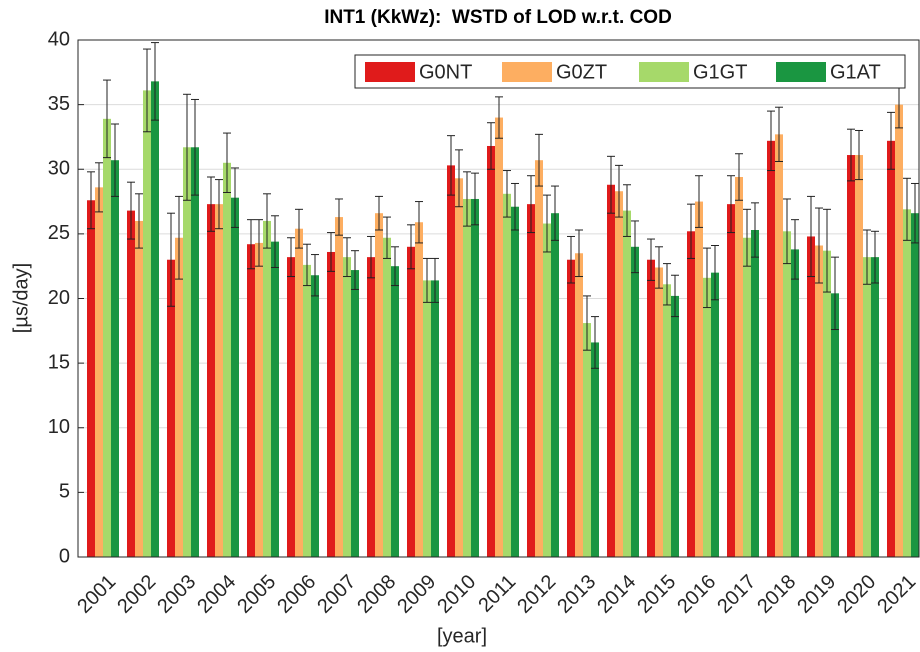 The height and width of the screenshot is (652, 920). What do you see at coordinates (855, 72) in the screenshot?
I see `legend-label: G1AT` at bounding box center [855, 72].